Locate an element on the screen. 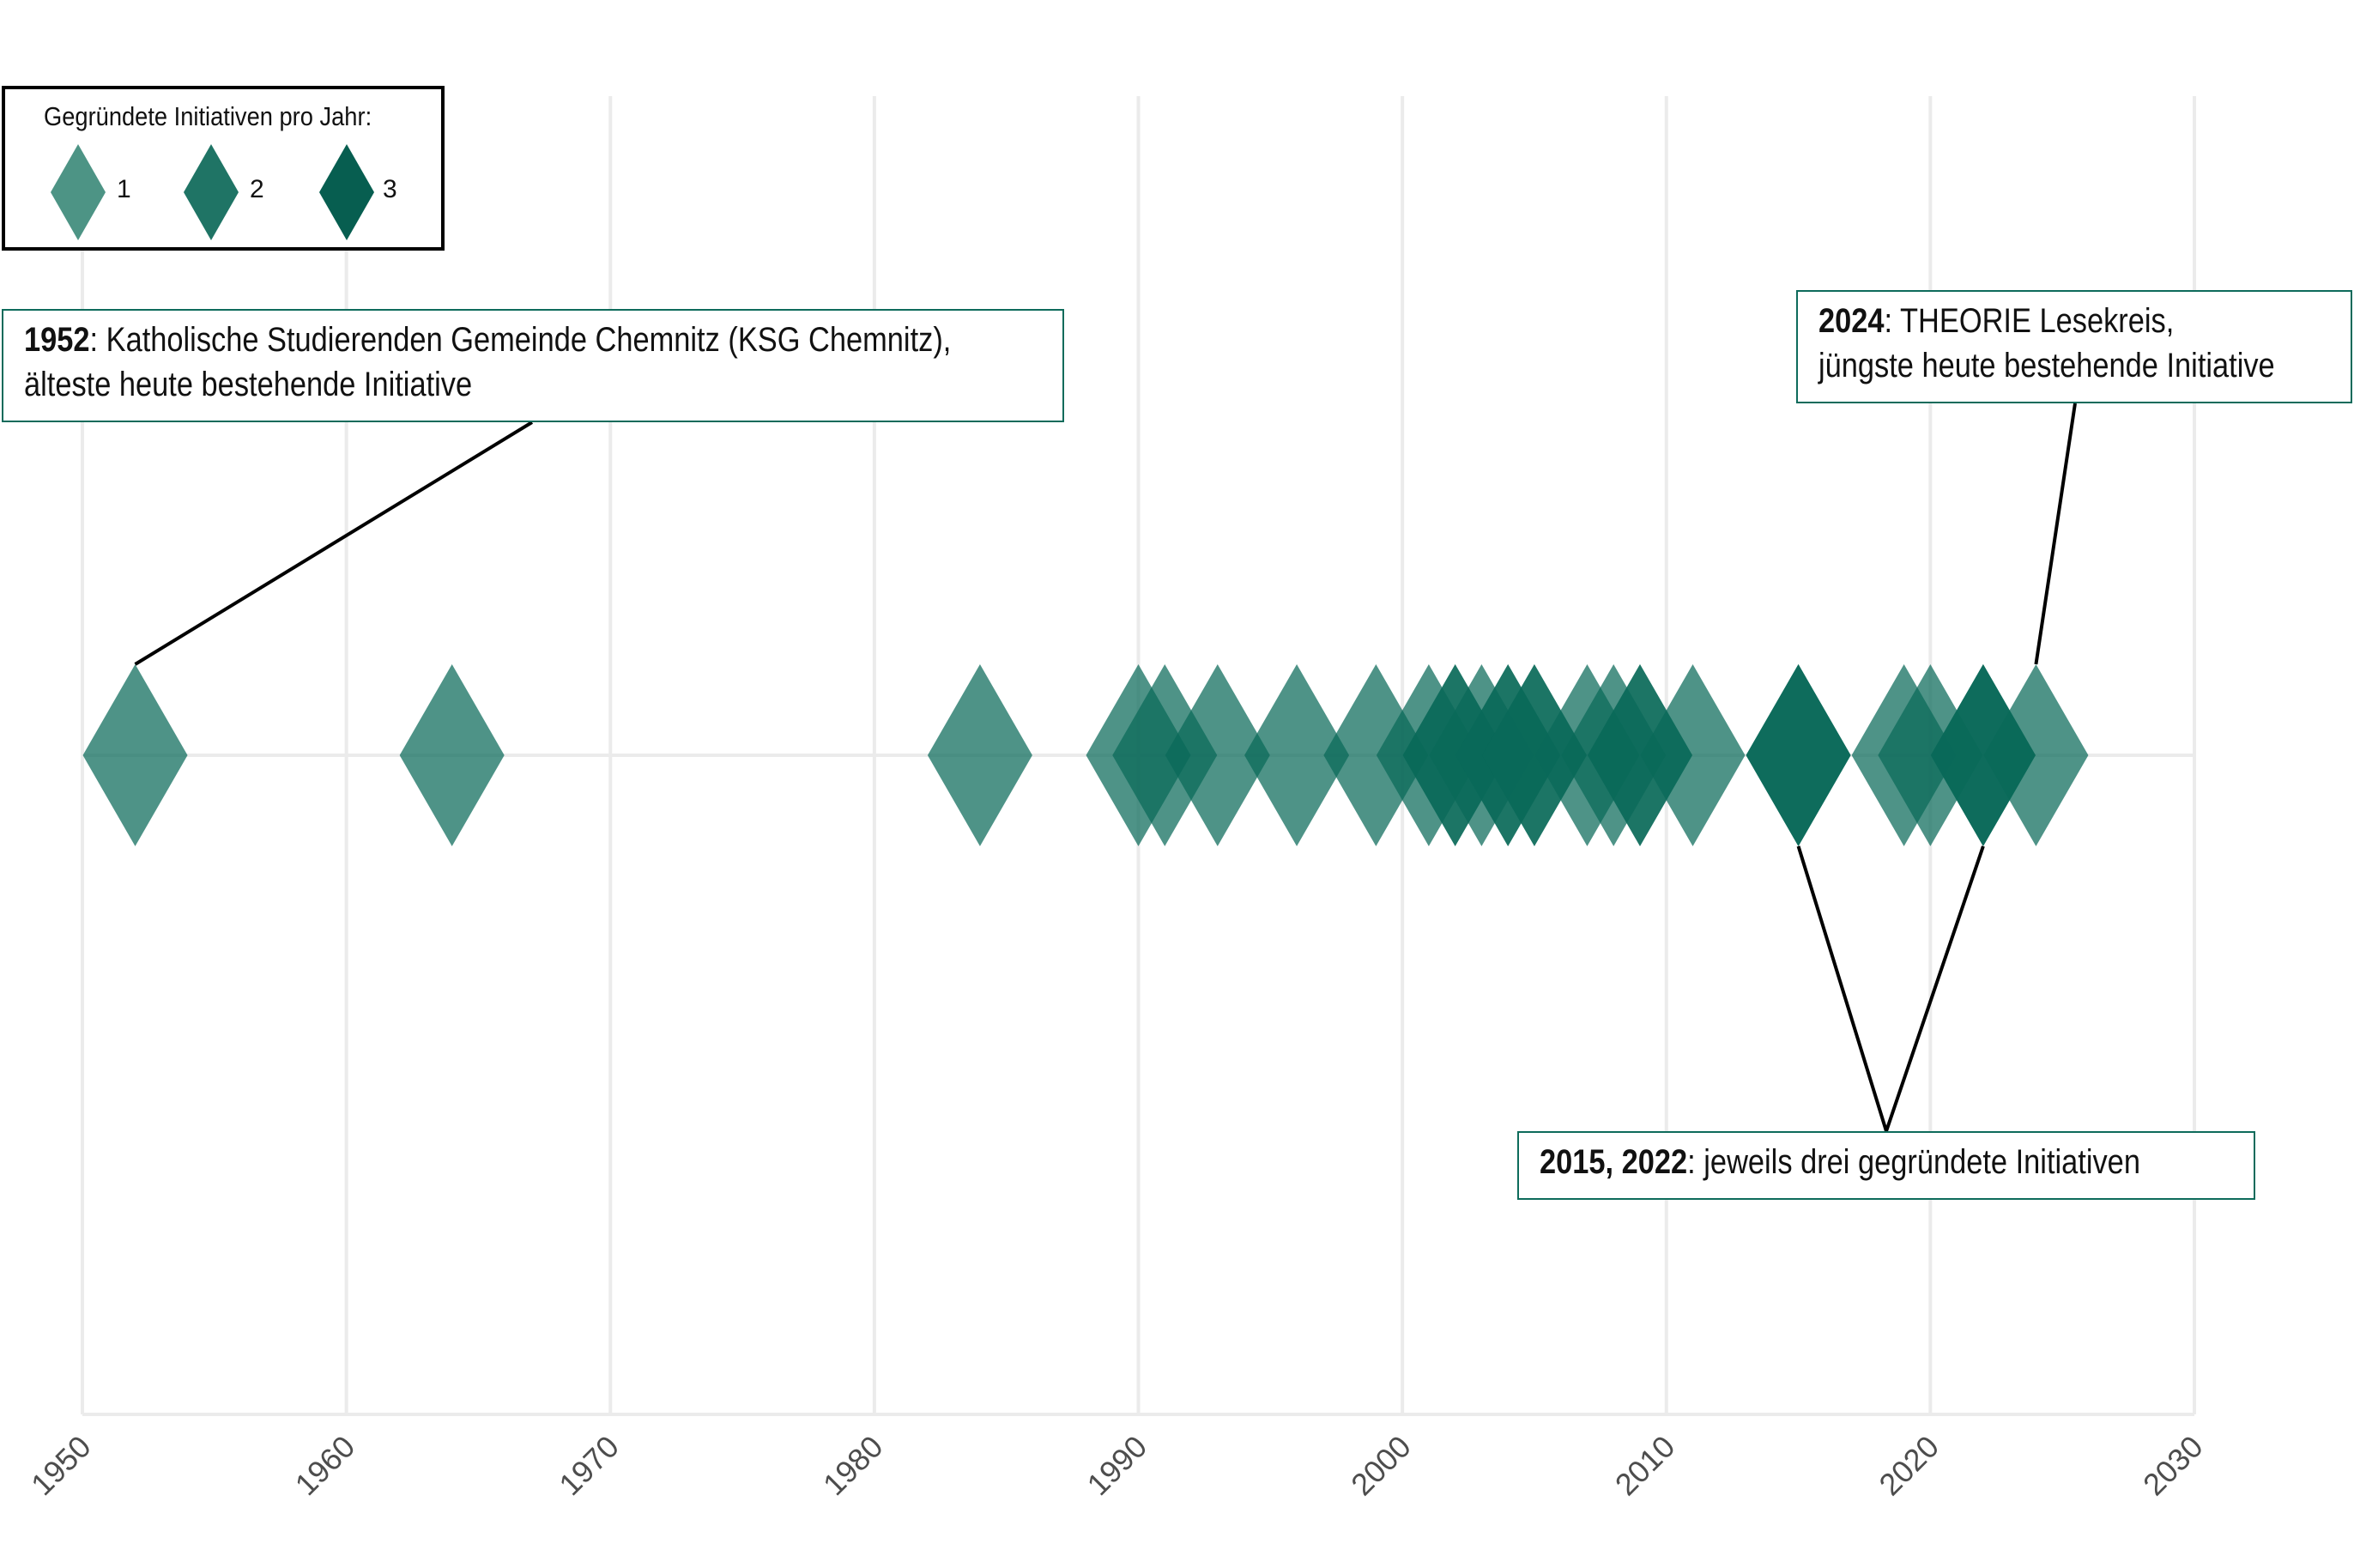 This screenshot has height=1568, width=2354. annotation-2015-line1: : jeweils drei gegründete Initiativen is located at coordinates (1913, 1162).